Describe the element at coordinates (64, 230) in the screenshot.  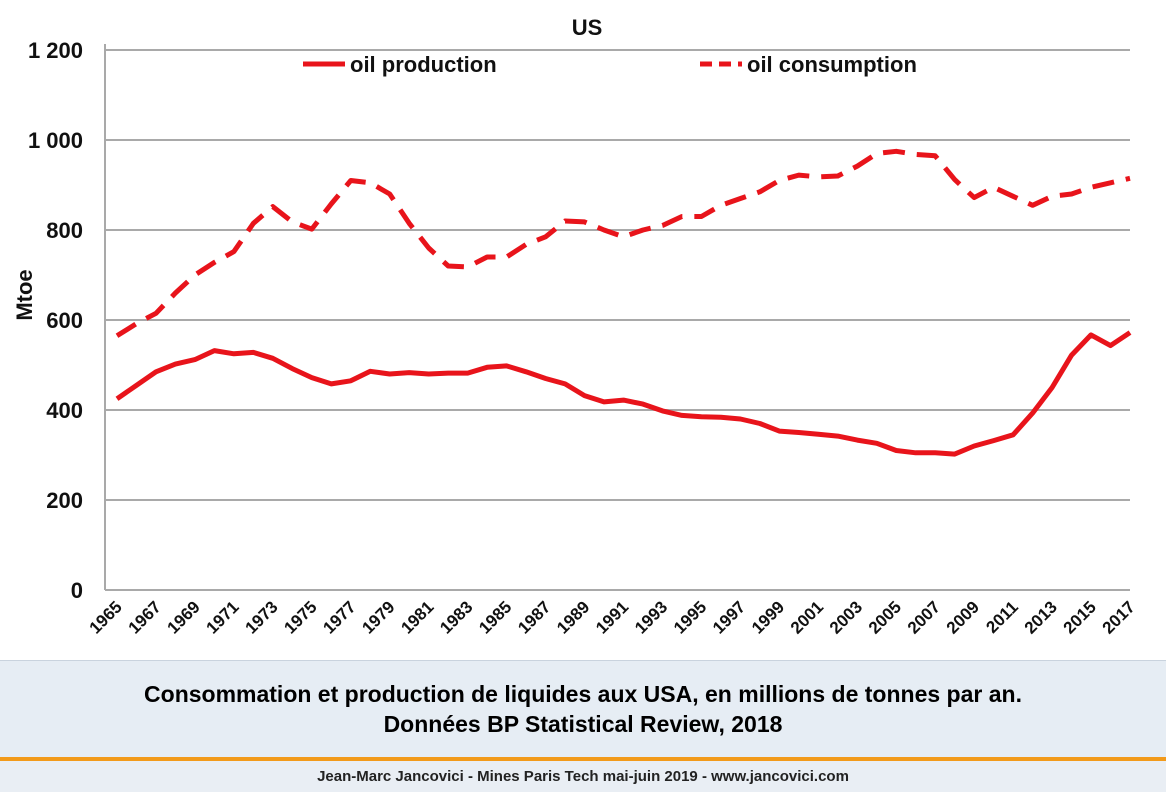
I see `y-tick-label: 800` at that location.